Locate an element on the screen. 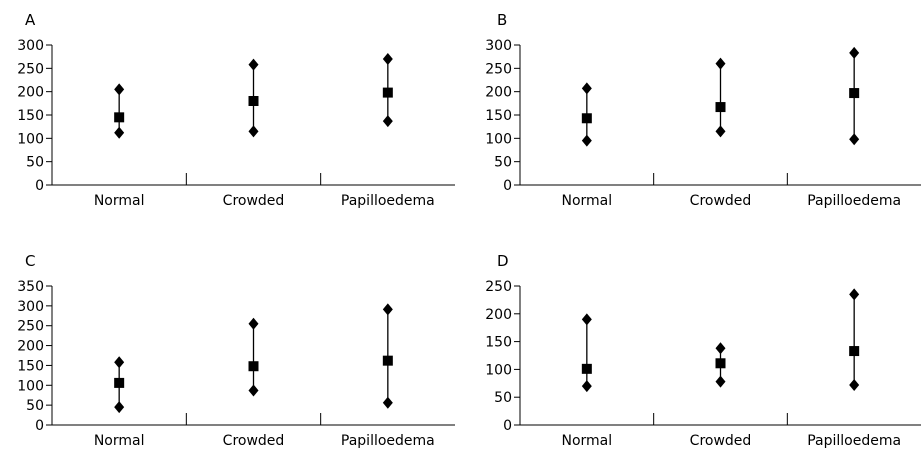  panel-letter: B is located at coordinates (502, 20).